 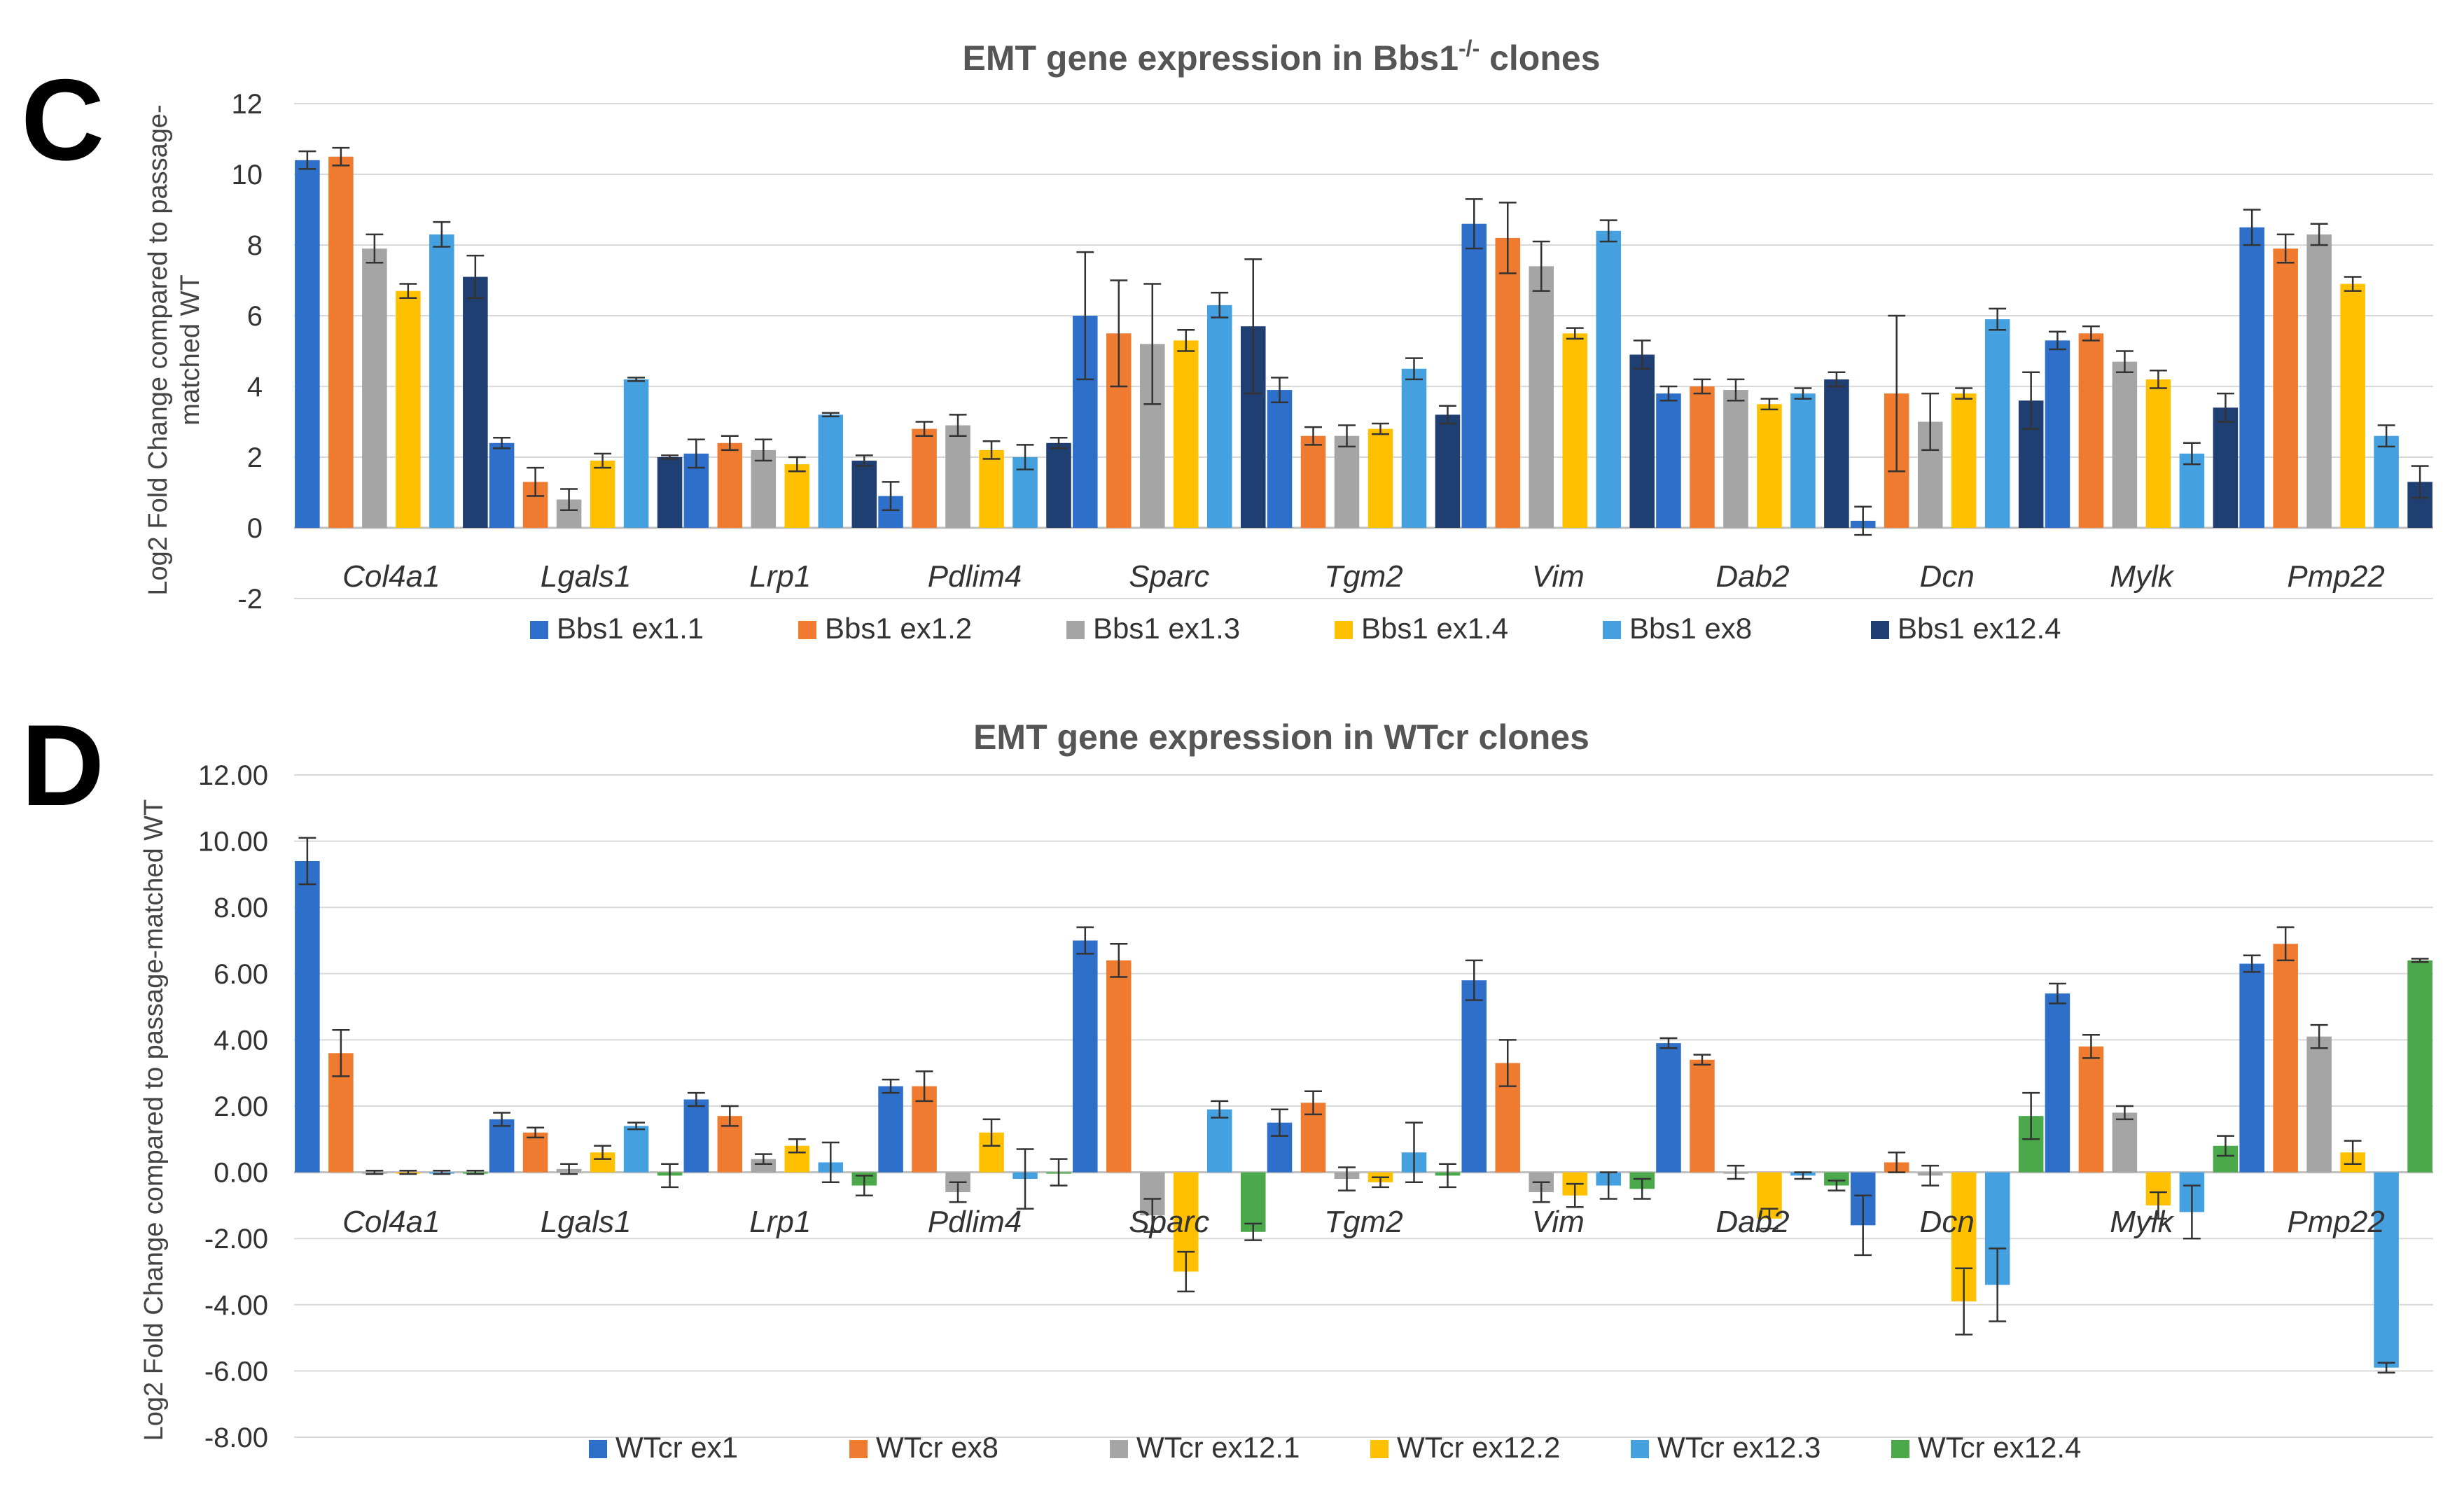 I want to click on chart-d-bar-wtcr-ex1-pmp22, so click(x=2252, y=1068).